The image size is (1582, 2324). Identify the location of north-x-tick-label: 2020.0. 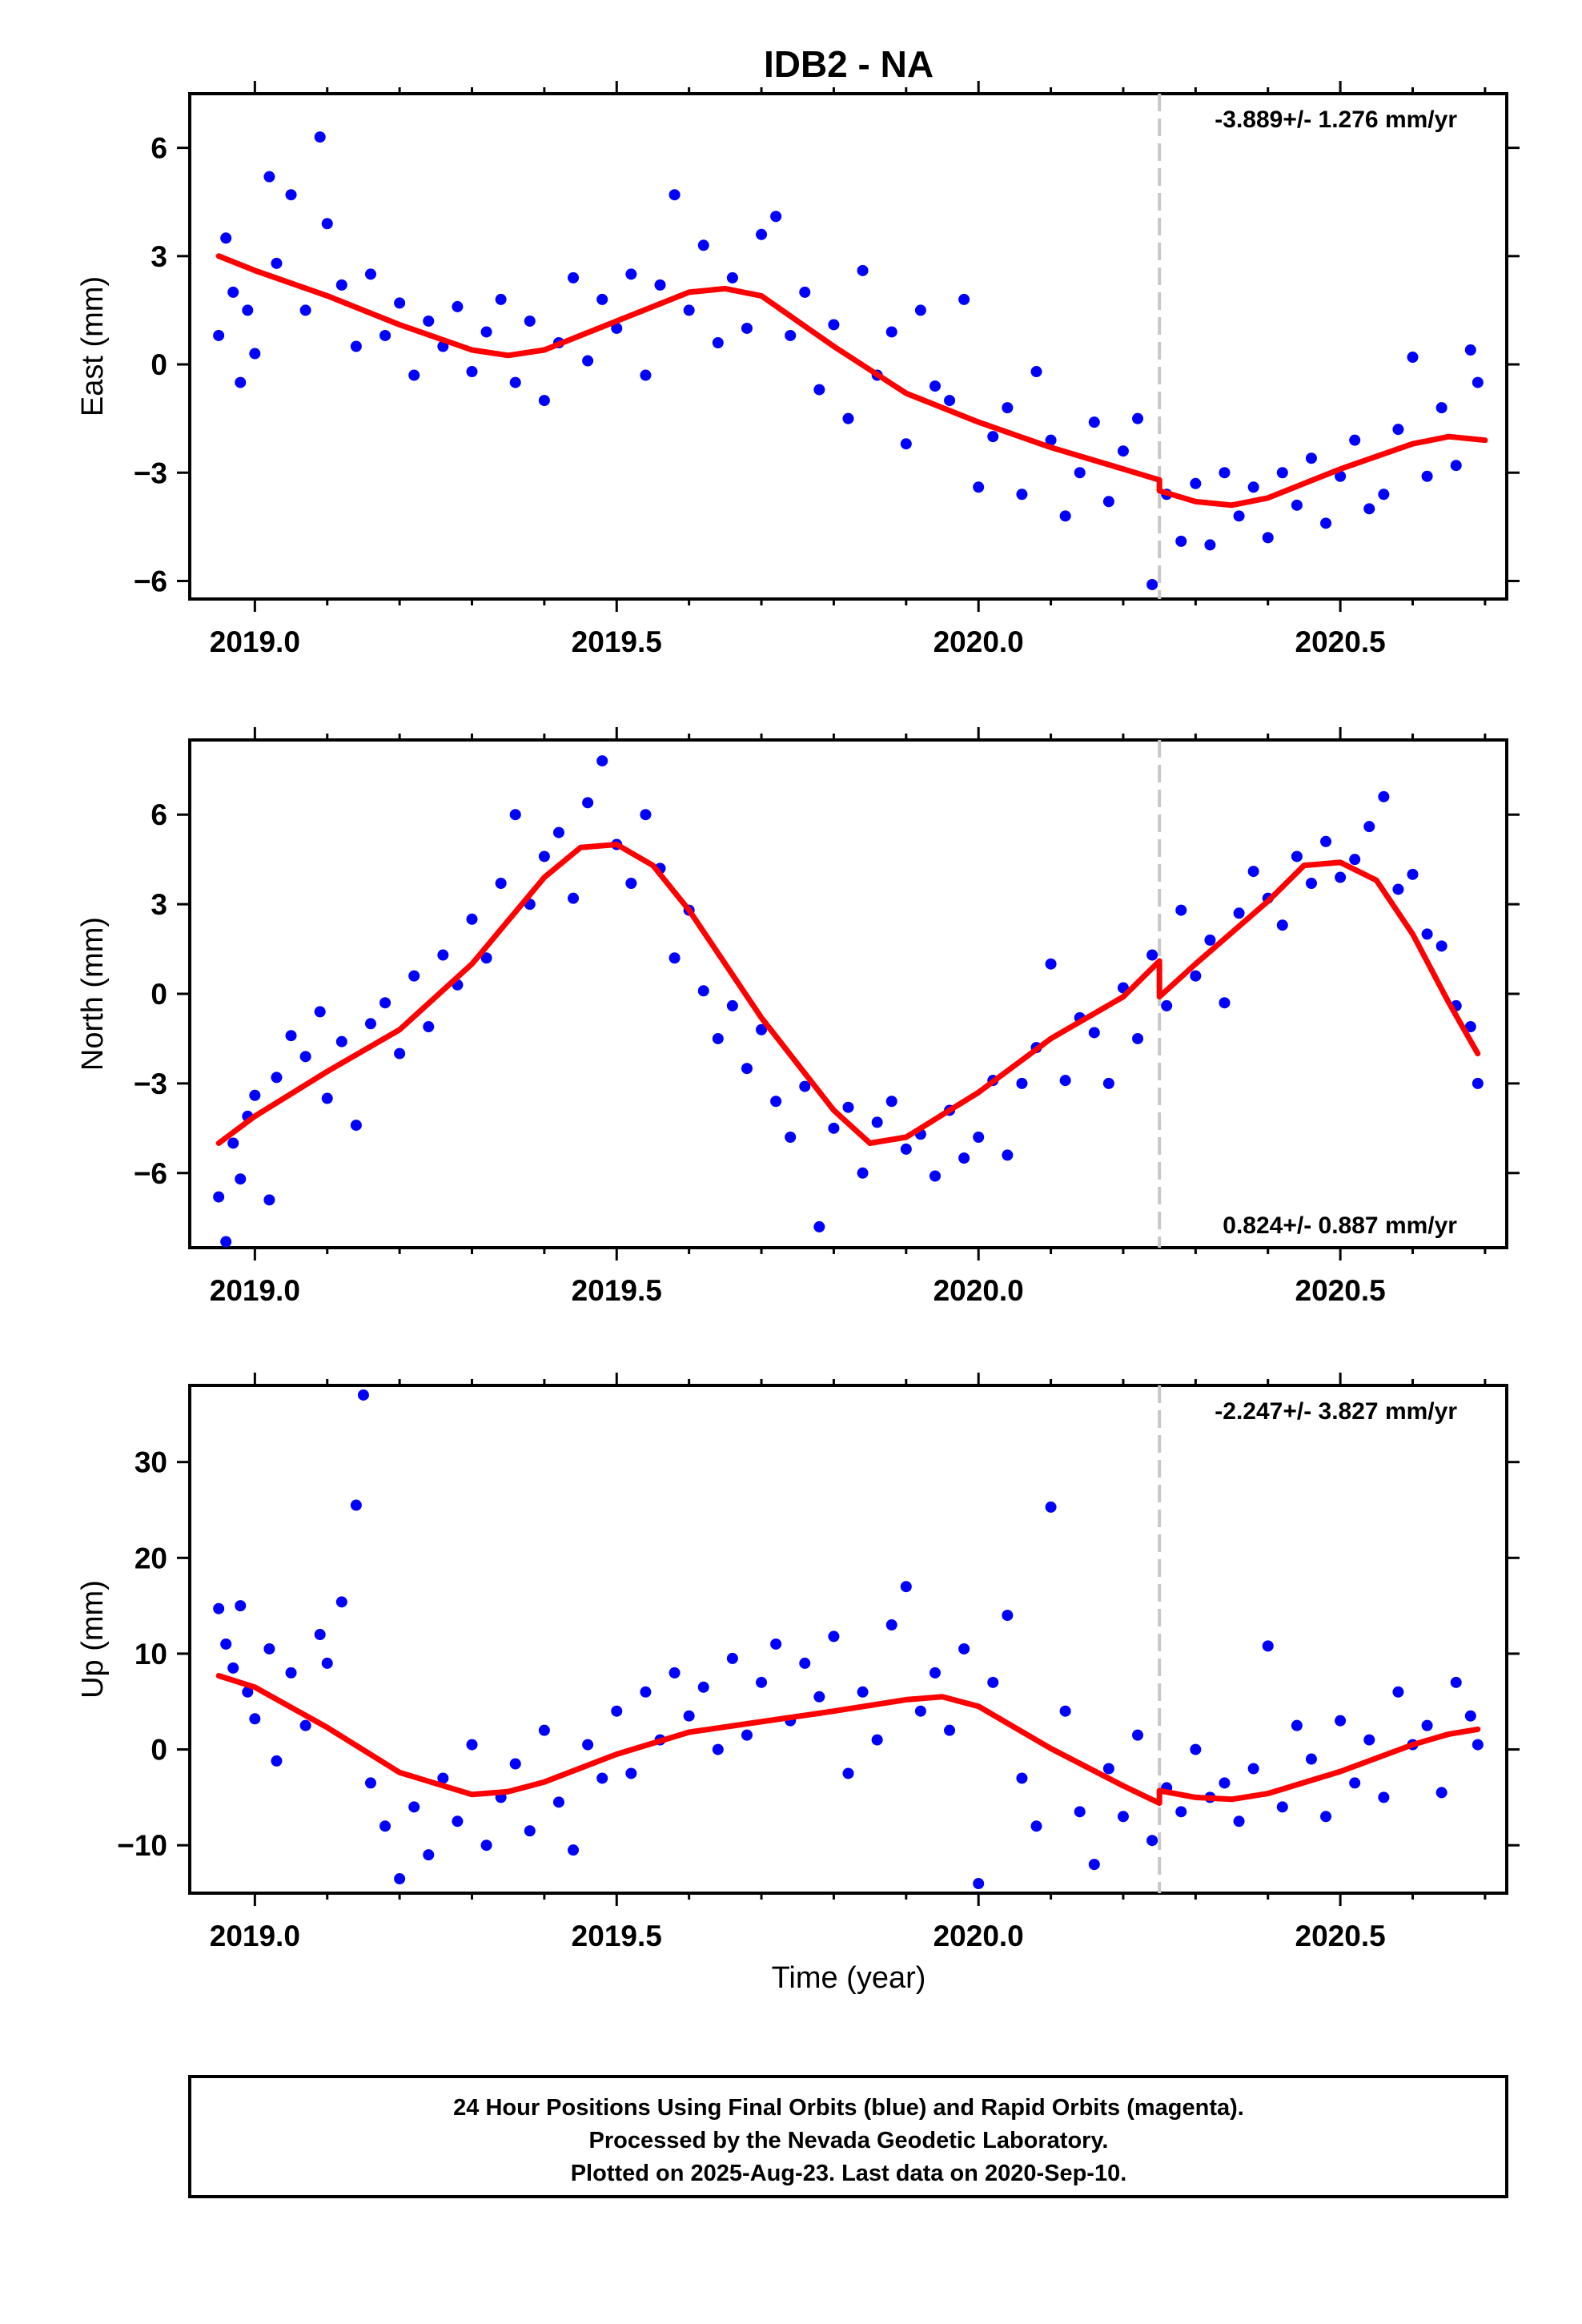
(979, 1290).